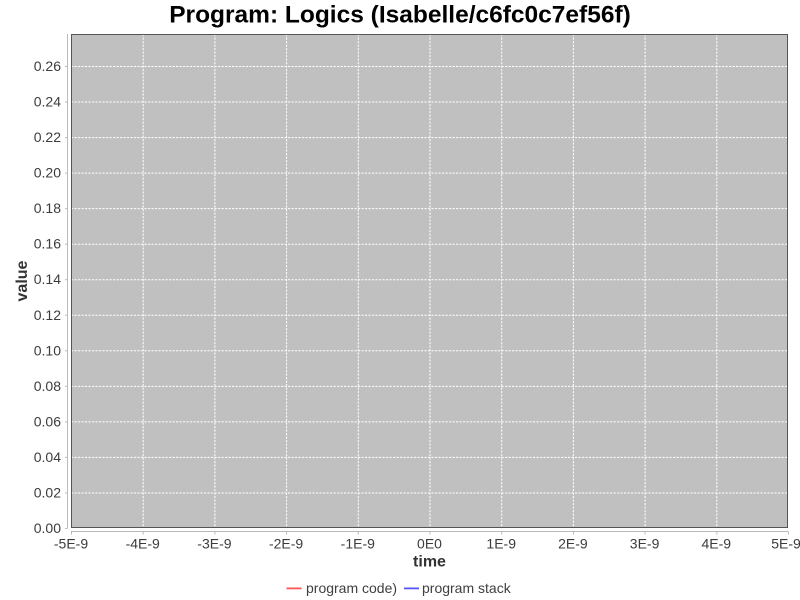  I want to click on svg-text: 0.06, so click(47, 421).